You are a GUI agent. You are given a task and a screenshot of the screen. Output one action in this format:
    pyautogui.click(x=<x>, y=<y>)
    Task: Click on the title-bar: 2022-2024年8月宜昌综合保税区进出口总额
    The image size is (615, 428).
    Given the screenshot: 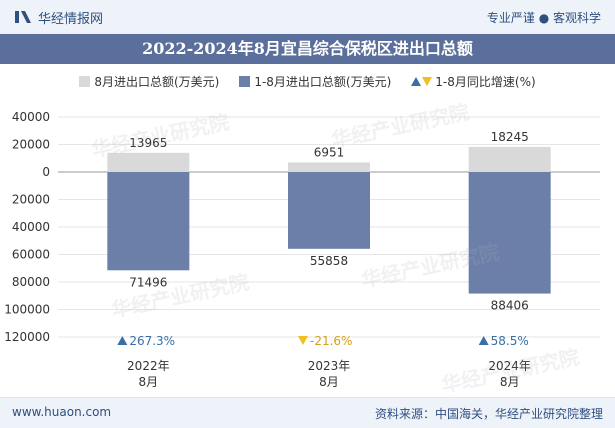 What is the action you would take?
    pyautogui.click(x=307, y=49)
    